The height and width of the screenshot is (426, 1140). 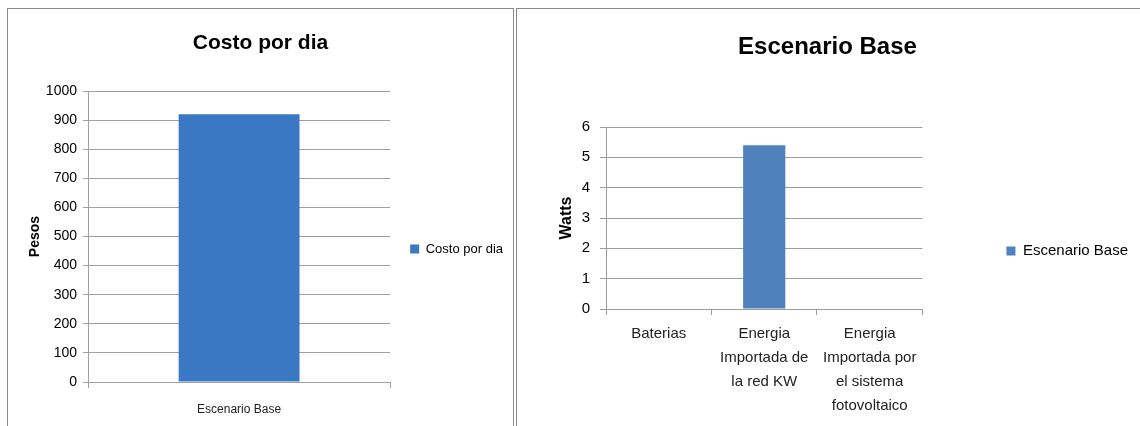 I want to click on x-tick-label: Energia Importada de la red KW, so click(x=764, y=357).